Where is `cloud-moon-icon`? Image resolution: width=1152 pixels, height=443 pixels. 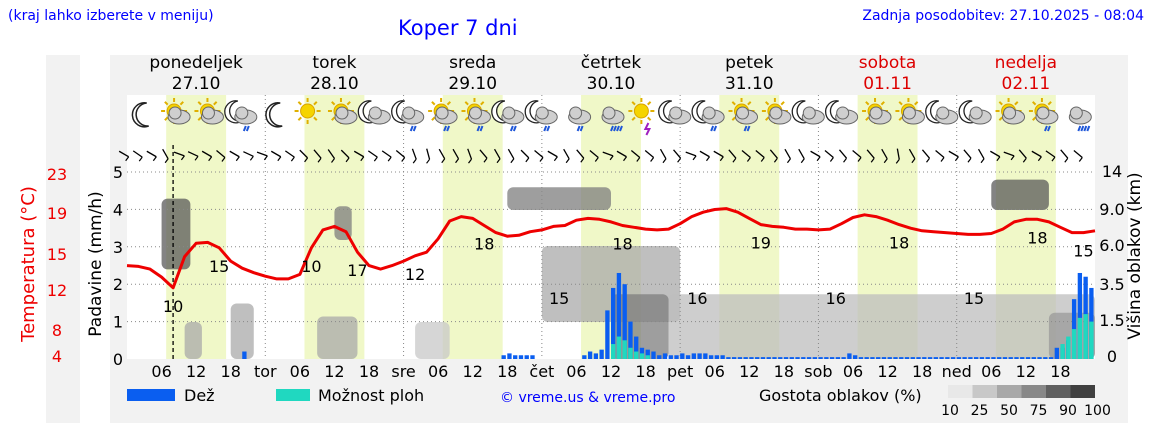
cloud-moon-icon is located at coordinates (975, 112).